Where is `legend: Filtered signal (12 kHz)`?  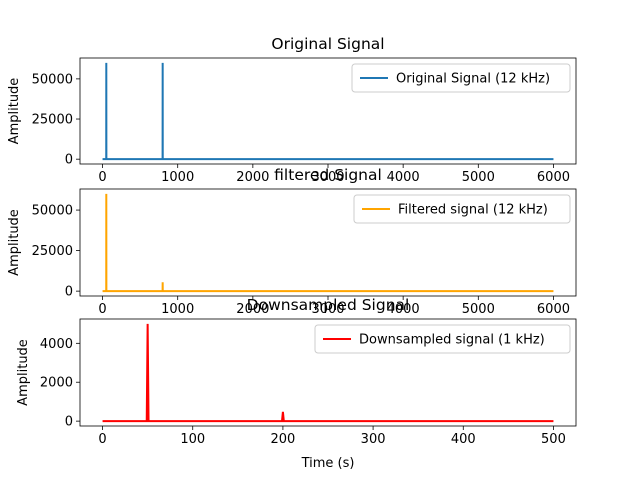
legend: Filtered signal (12 kHz) is located at coordinates (462, 209).